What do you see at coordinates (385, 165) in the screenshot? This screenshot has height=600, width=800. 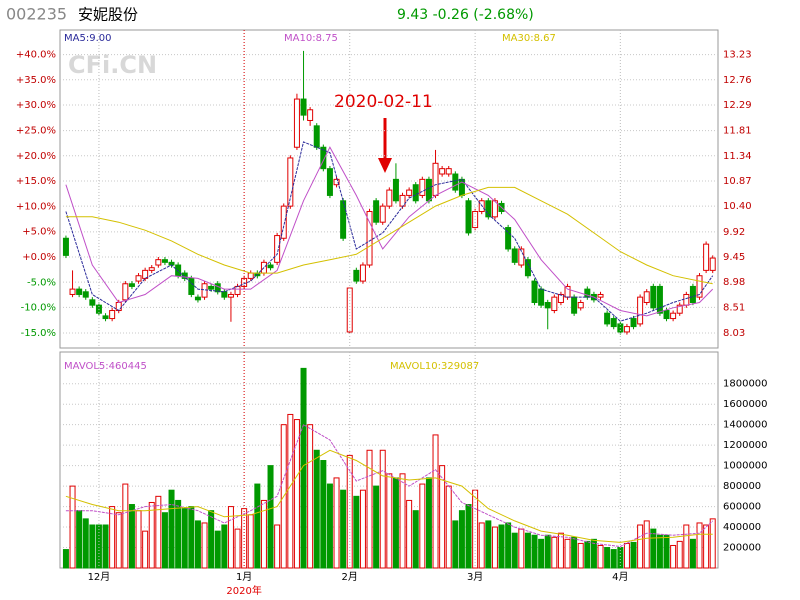 I see `annotation-arrowhead` at bounding box center [385, 165].